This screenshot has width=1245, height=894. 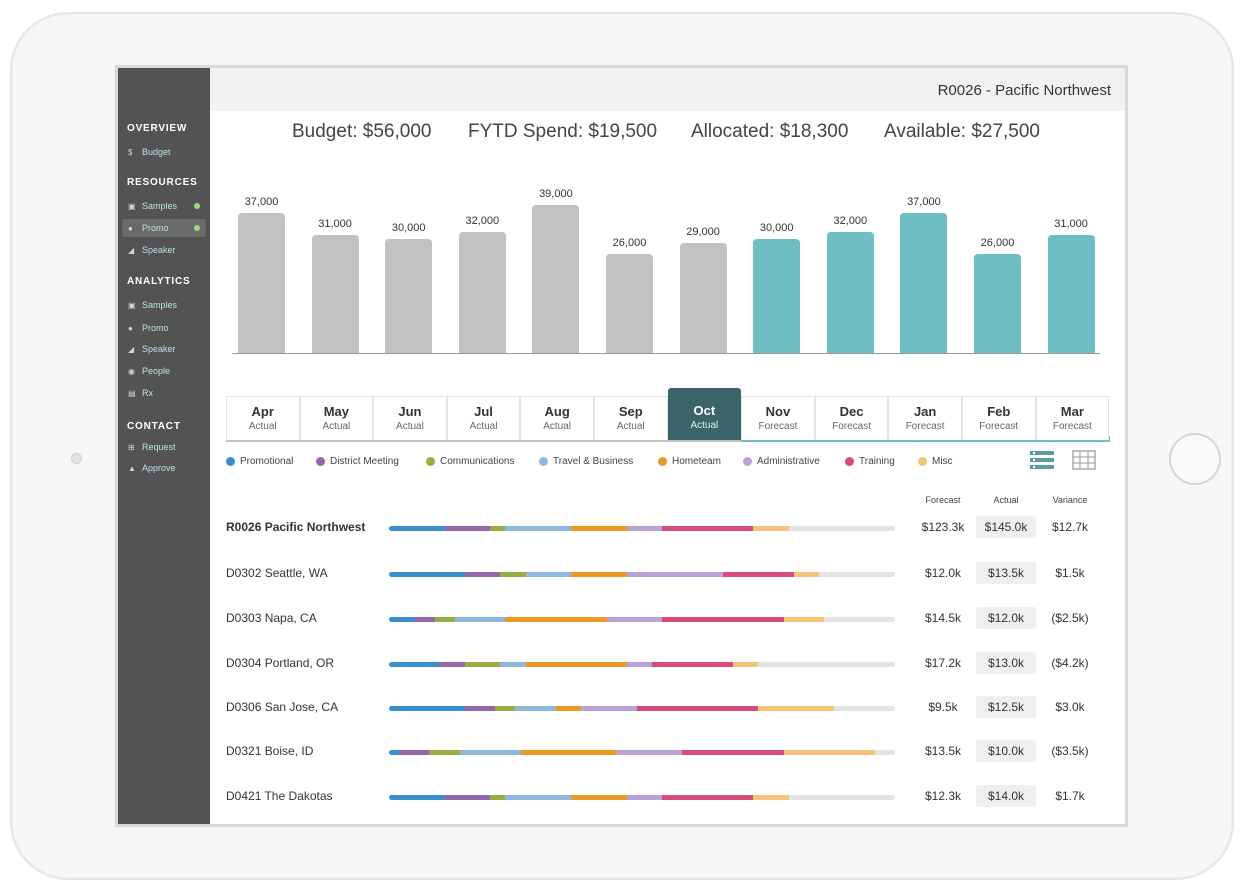 I want to click on month-label: May, so click(x=336, y=411).